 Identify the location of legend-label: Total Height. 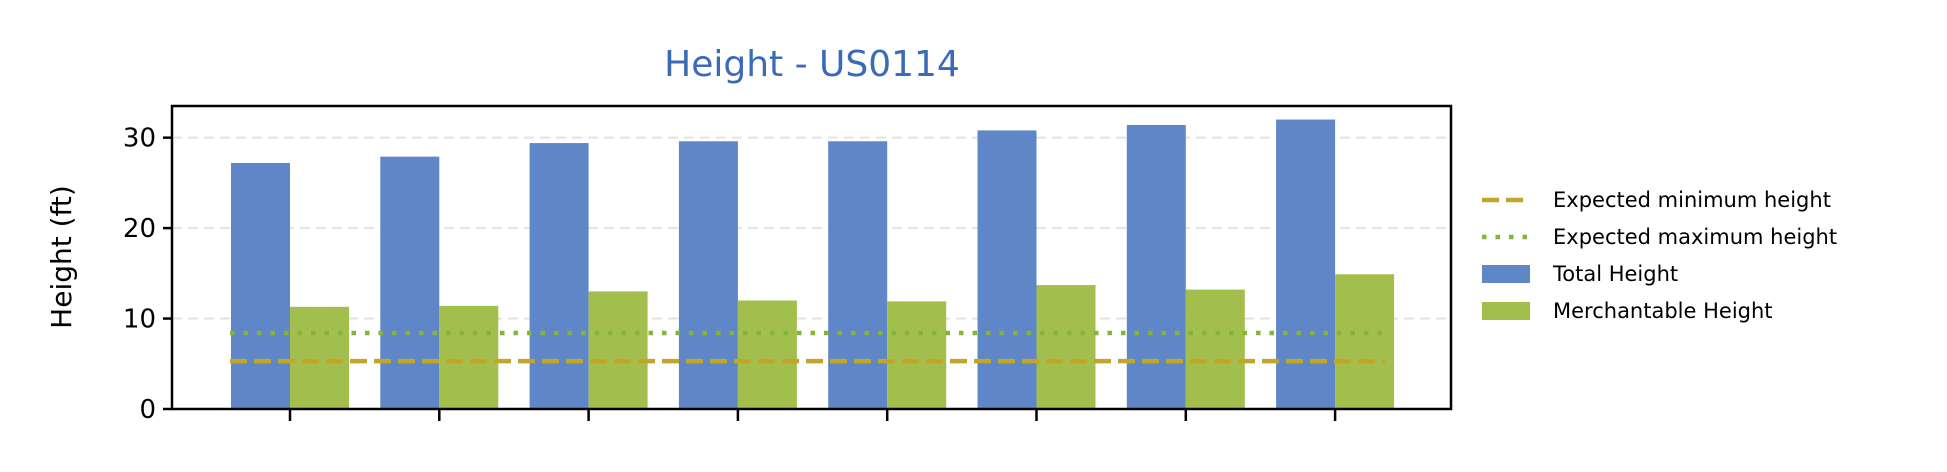
(1615, 274).